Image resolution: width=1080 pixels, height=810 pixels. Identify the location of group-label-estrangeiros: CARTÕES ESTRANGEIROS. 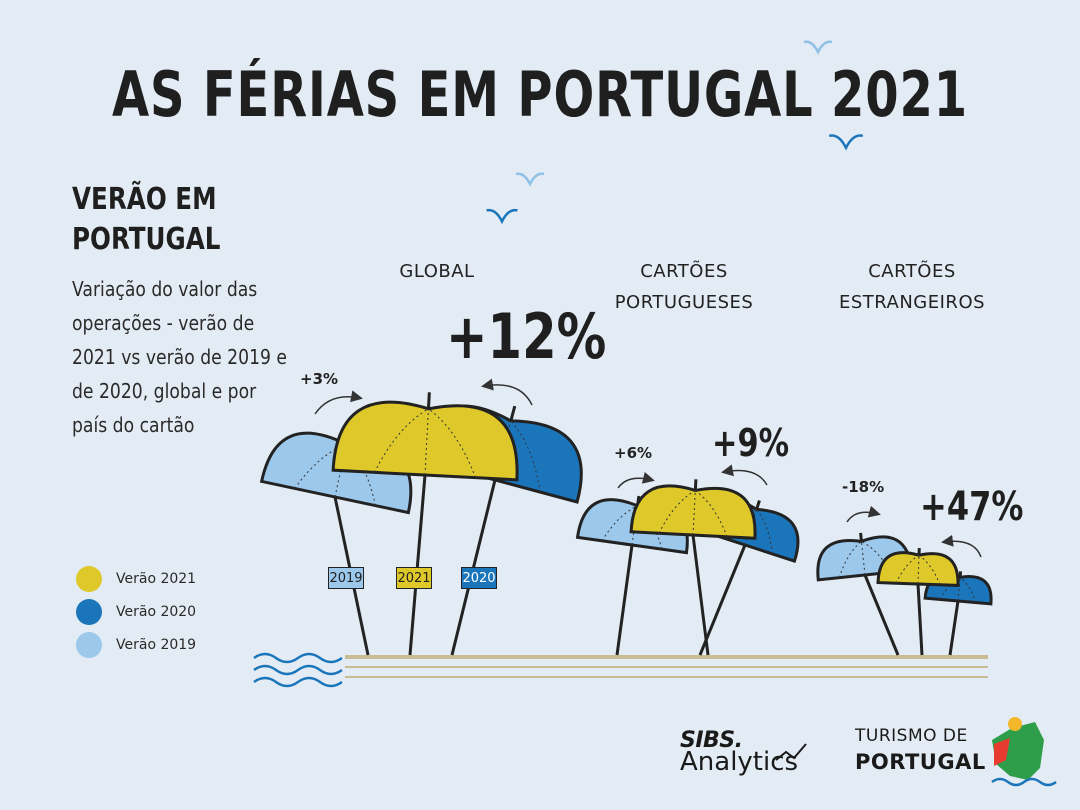
(912, 287).